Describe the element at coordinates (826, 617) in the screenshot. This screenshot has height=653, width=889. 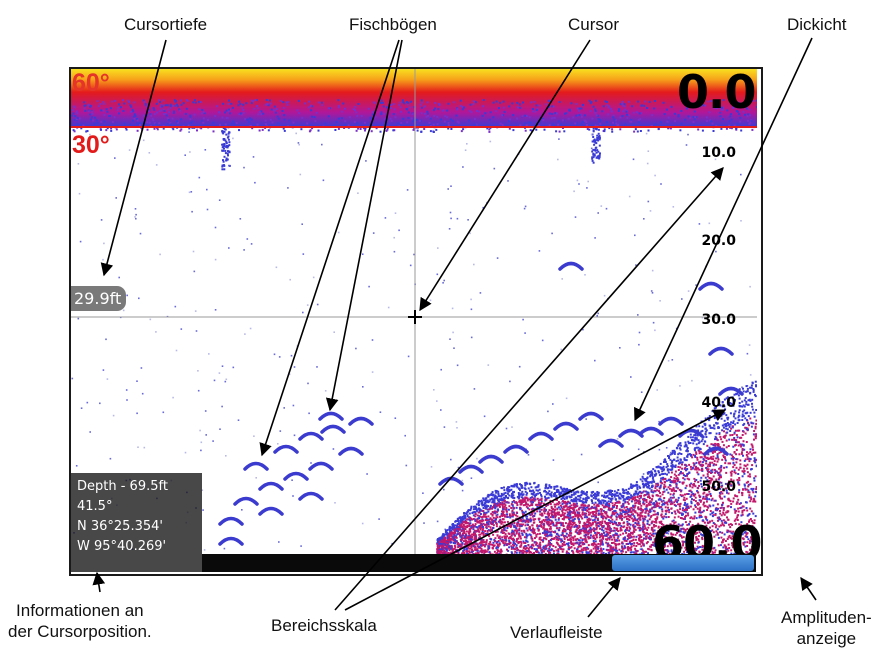
I see `callout-amplituden-line1: Amplituden-` at that location.